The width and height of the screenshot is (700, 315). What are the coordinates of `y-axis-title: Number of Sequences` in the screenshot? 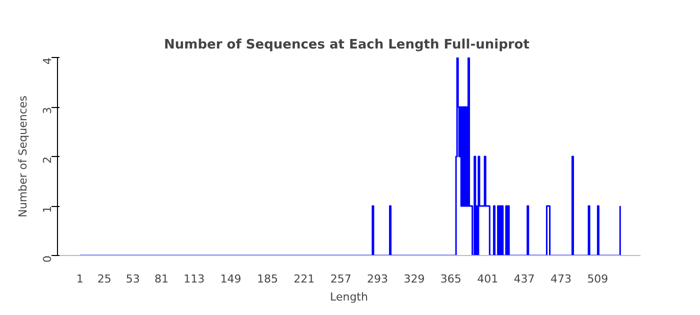 It's located at (23, 156).